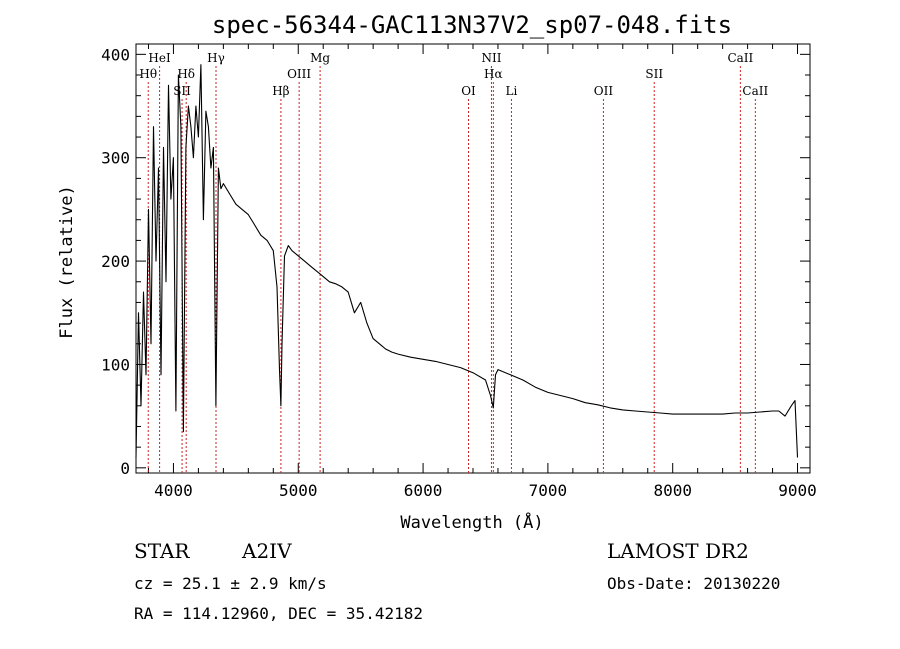 The image size is (900, 649). Describe the element at coordinates (115, 54) in the screenshot. I see `y-tick-label: 400` at that location.